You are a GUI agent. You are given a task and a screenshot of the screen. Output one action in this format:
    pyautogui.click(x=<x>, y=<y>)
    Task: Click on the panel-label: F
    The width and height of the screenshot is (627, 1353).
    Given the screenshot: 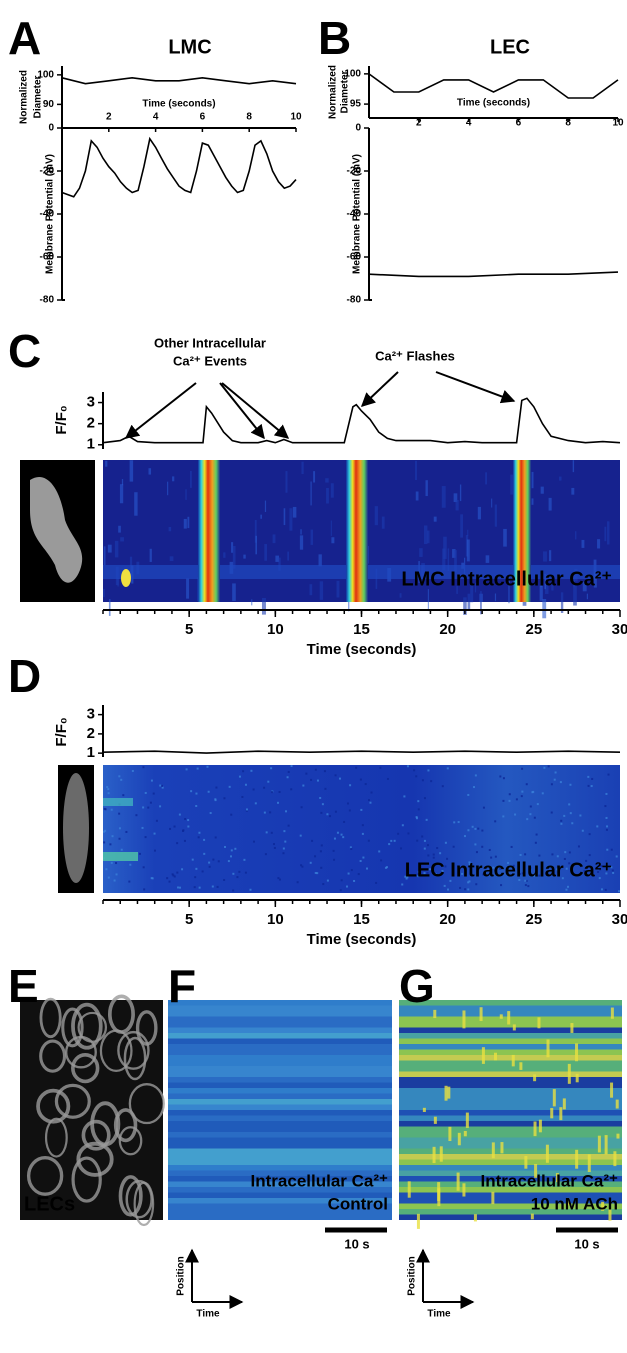 What is the action you would take?
    pyautogui.click(x=182, y=986)
    